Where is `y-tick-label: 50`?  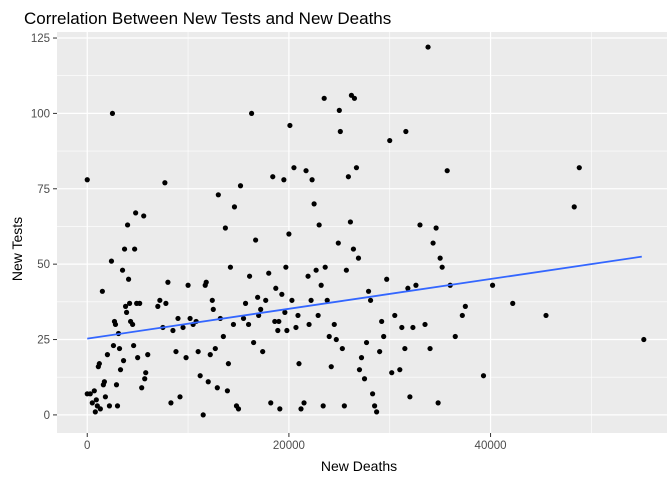
y-tick-label: 50 is located at coordinates (43, 265).